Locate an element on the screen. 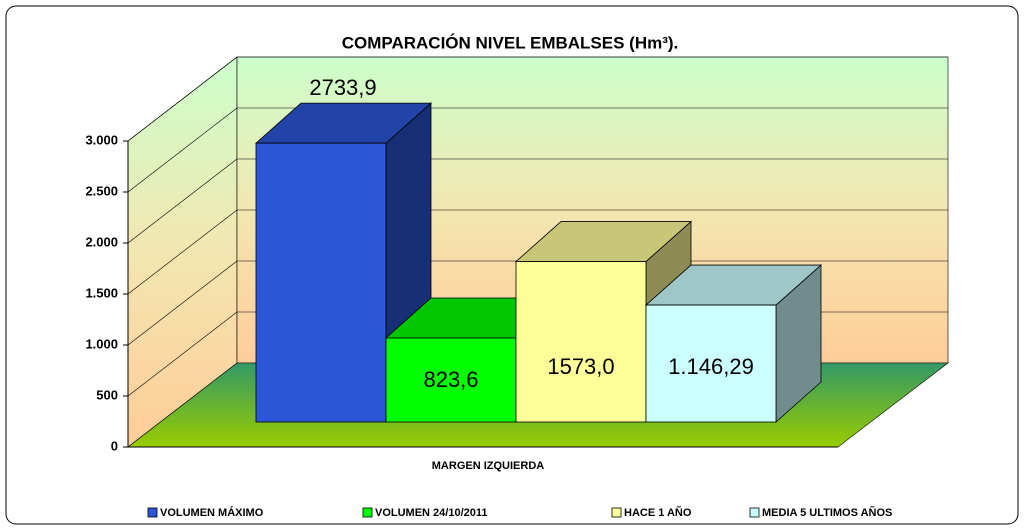 The height and width of the screenshot is (530, 1025). data-label: 823,6 is located at coordinates (450, 379).